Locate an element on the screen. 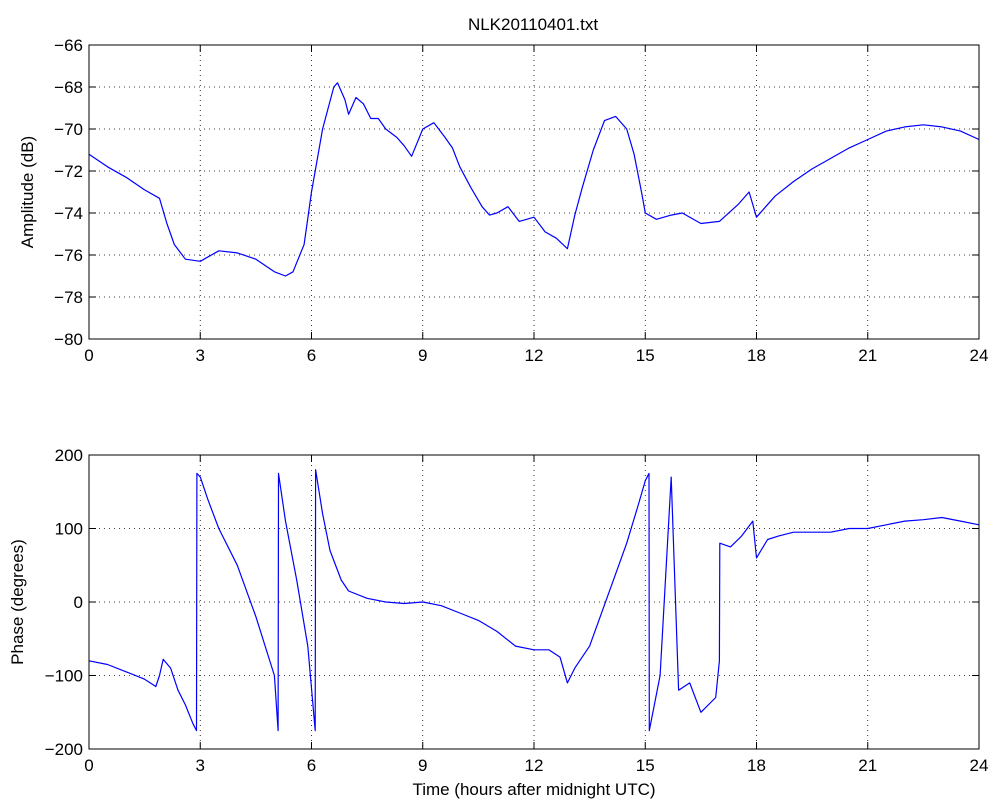 The image size is (998, 811). phase-x-tick-label: 18 is located at coordinates (756, 765).